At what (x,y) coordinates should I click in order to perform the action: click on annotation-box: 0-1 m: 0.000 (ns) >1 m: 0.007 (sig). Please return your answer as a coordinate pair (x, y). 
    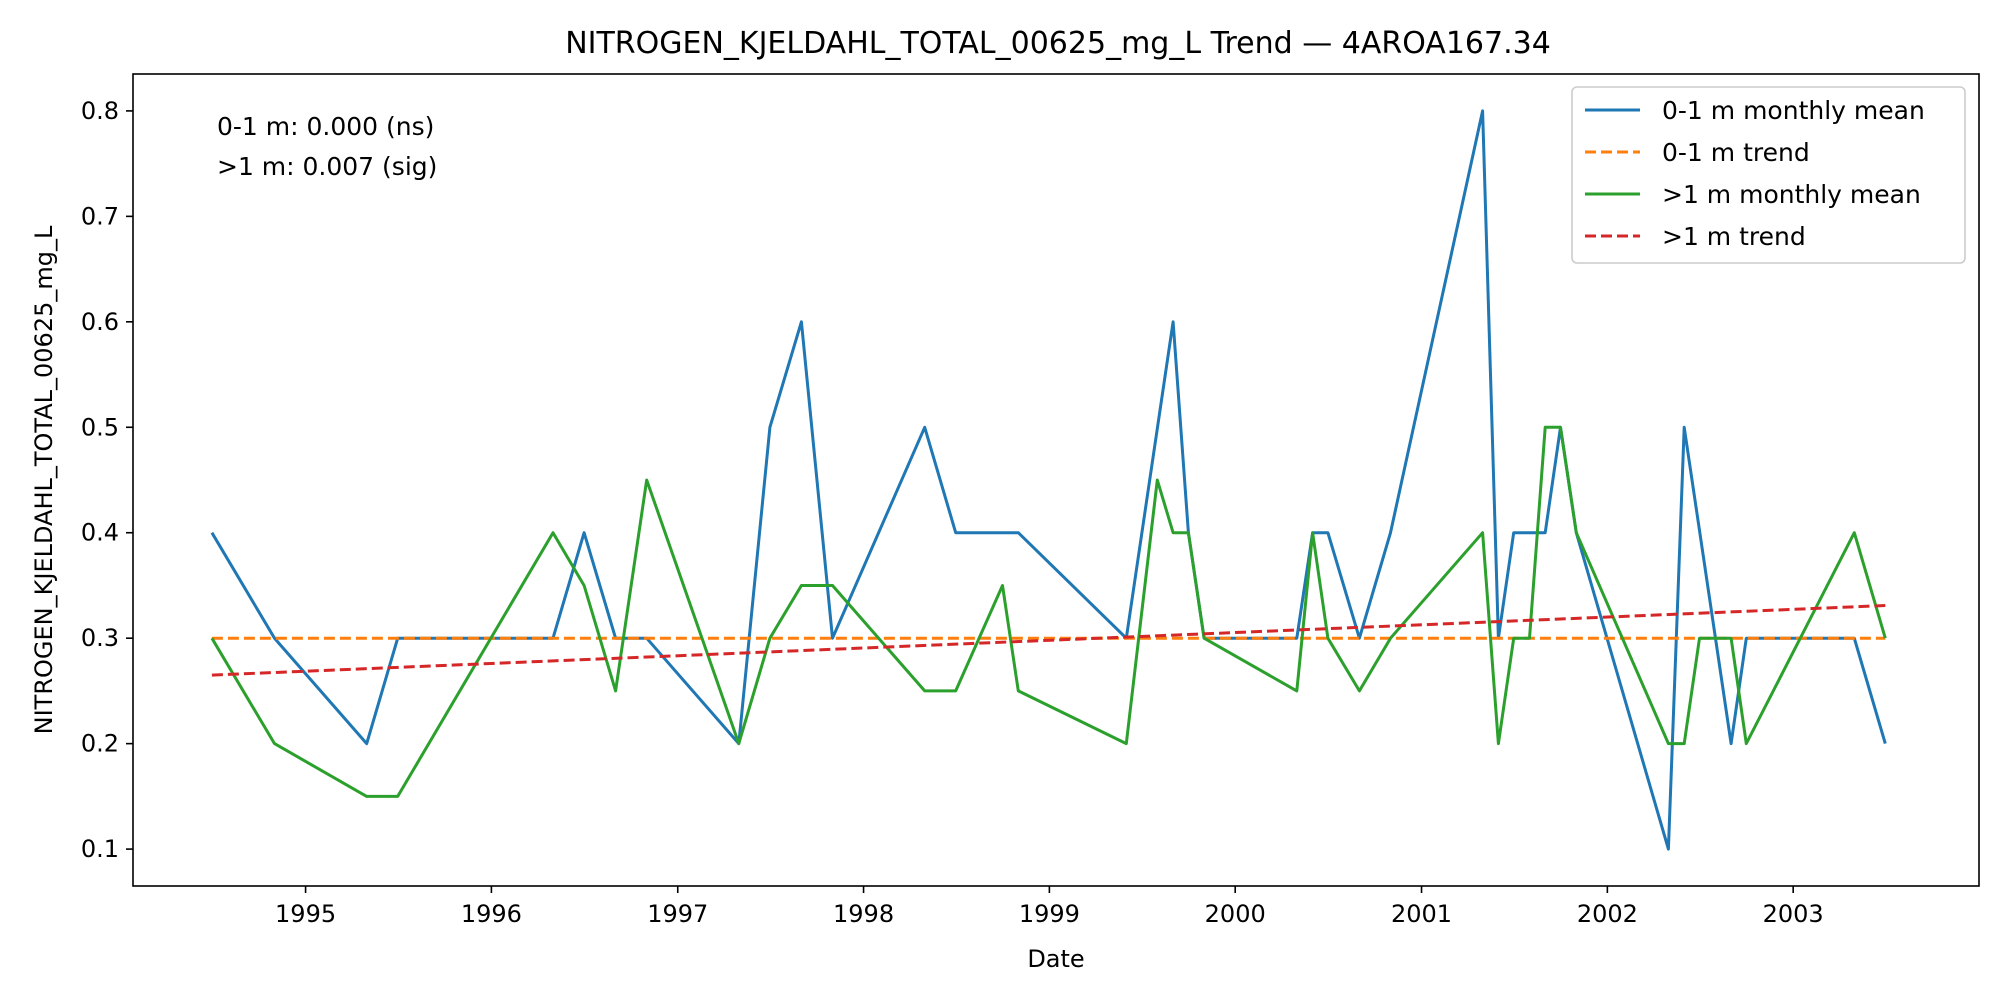
    Looking at the image, I should click on (327, 146).